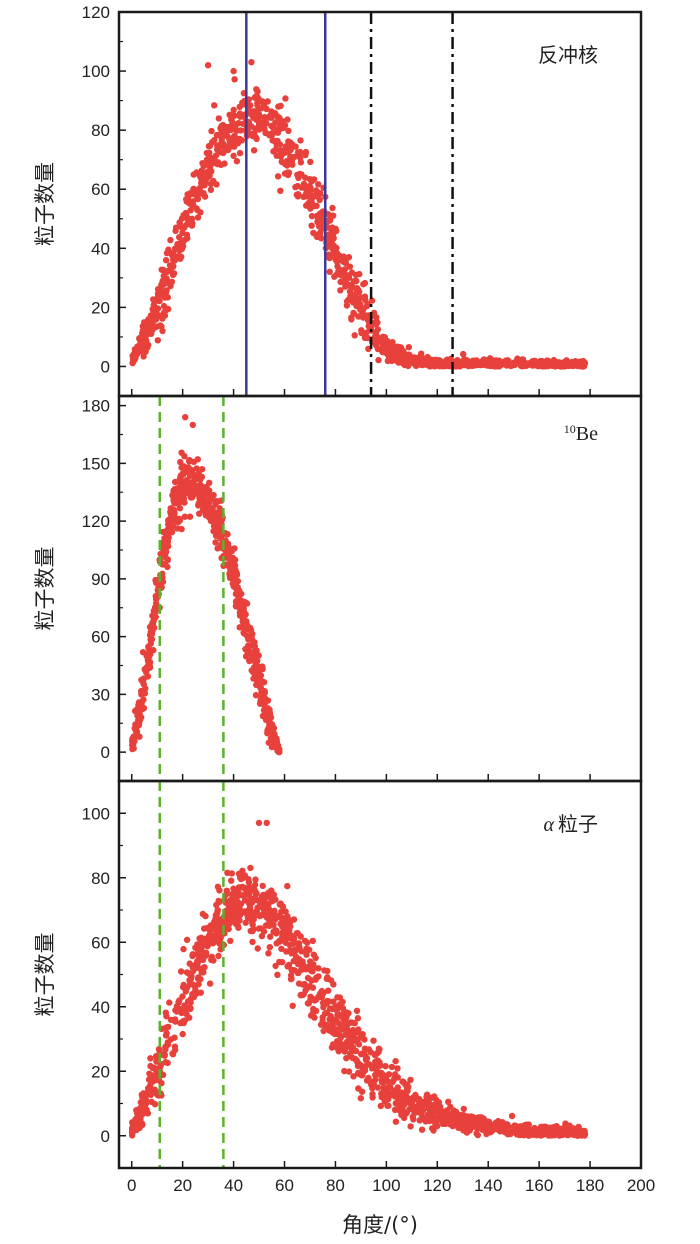 This screenshot has width=700, height=1244. Describe the element at coordinates (96, 521) in the screenshot. I see `y-tick-label: 120` at that location.